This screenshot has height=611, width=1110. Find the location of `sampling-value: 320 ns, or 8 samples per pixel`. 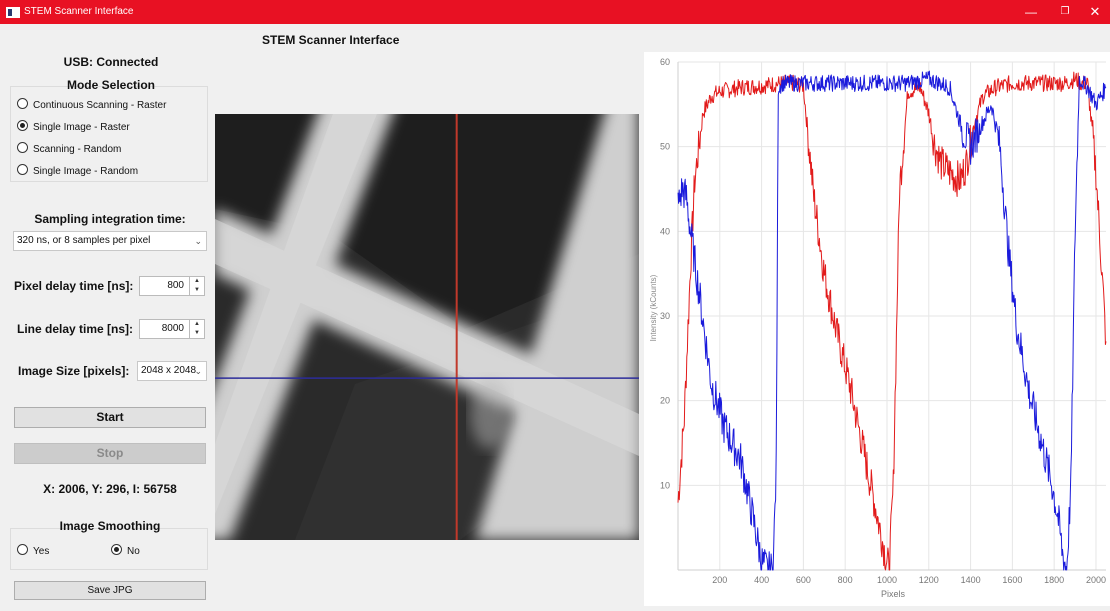

sampling-value: 320 ns, or 8 samples per pixel is located at coordinates (84, 240).